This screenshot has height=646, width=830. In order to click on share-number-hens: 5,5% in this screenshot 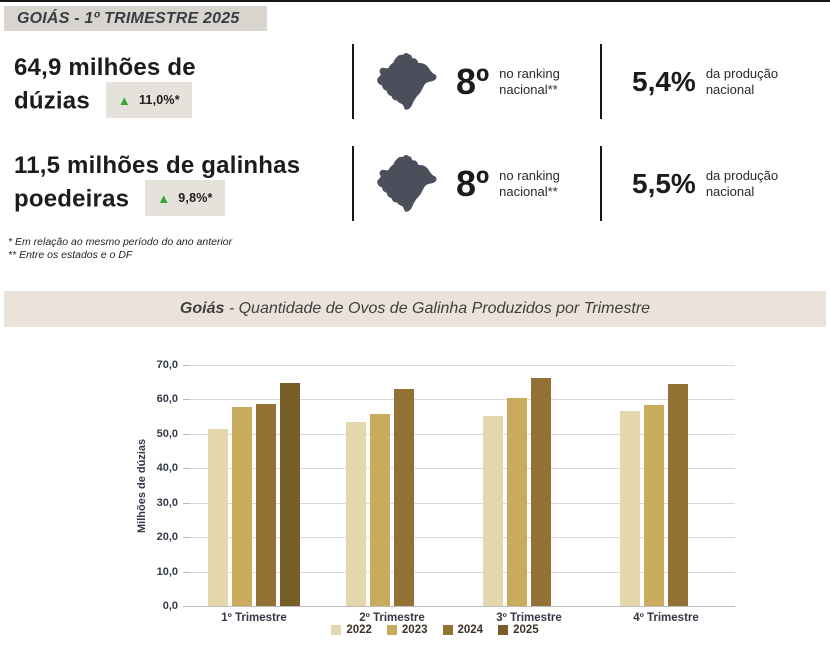, I will do `click(664, 183)`.